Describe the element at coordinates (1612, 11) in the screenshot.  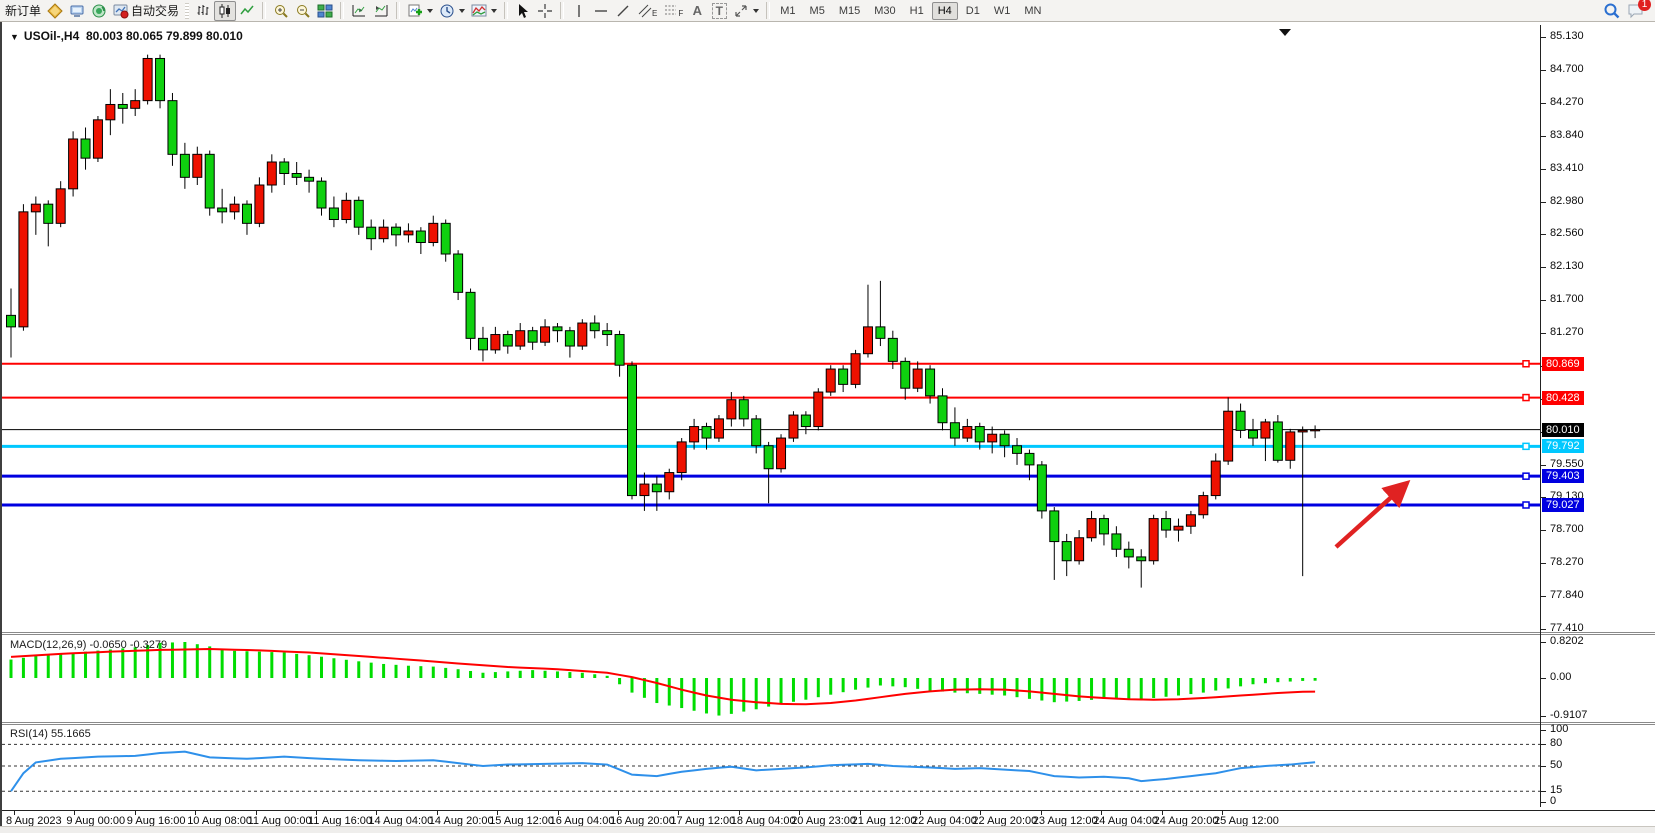
I see `search-icon` at that location.